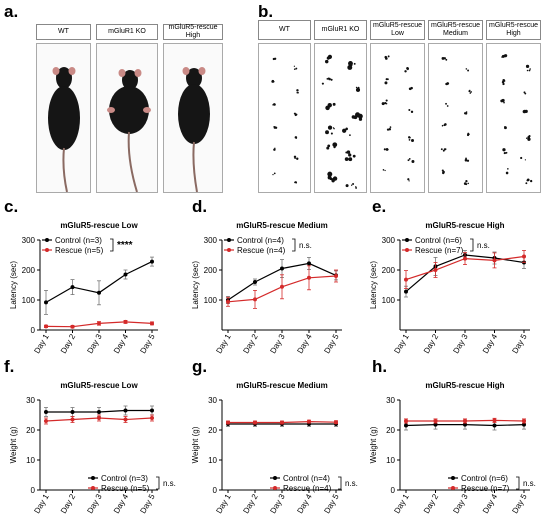 Image resolution: width=550 pixels, height=526 pixels. What do you see at coordinates (212, 430) in the screenshot?
I see `y-tick-label: 20` at bounding box center [212, 430].